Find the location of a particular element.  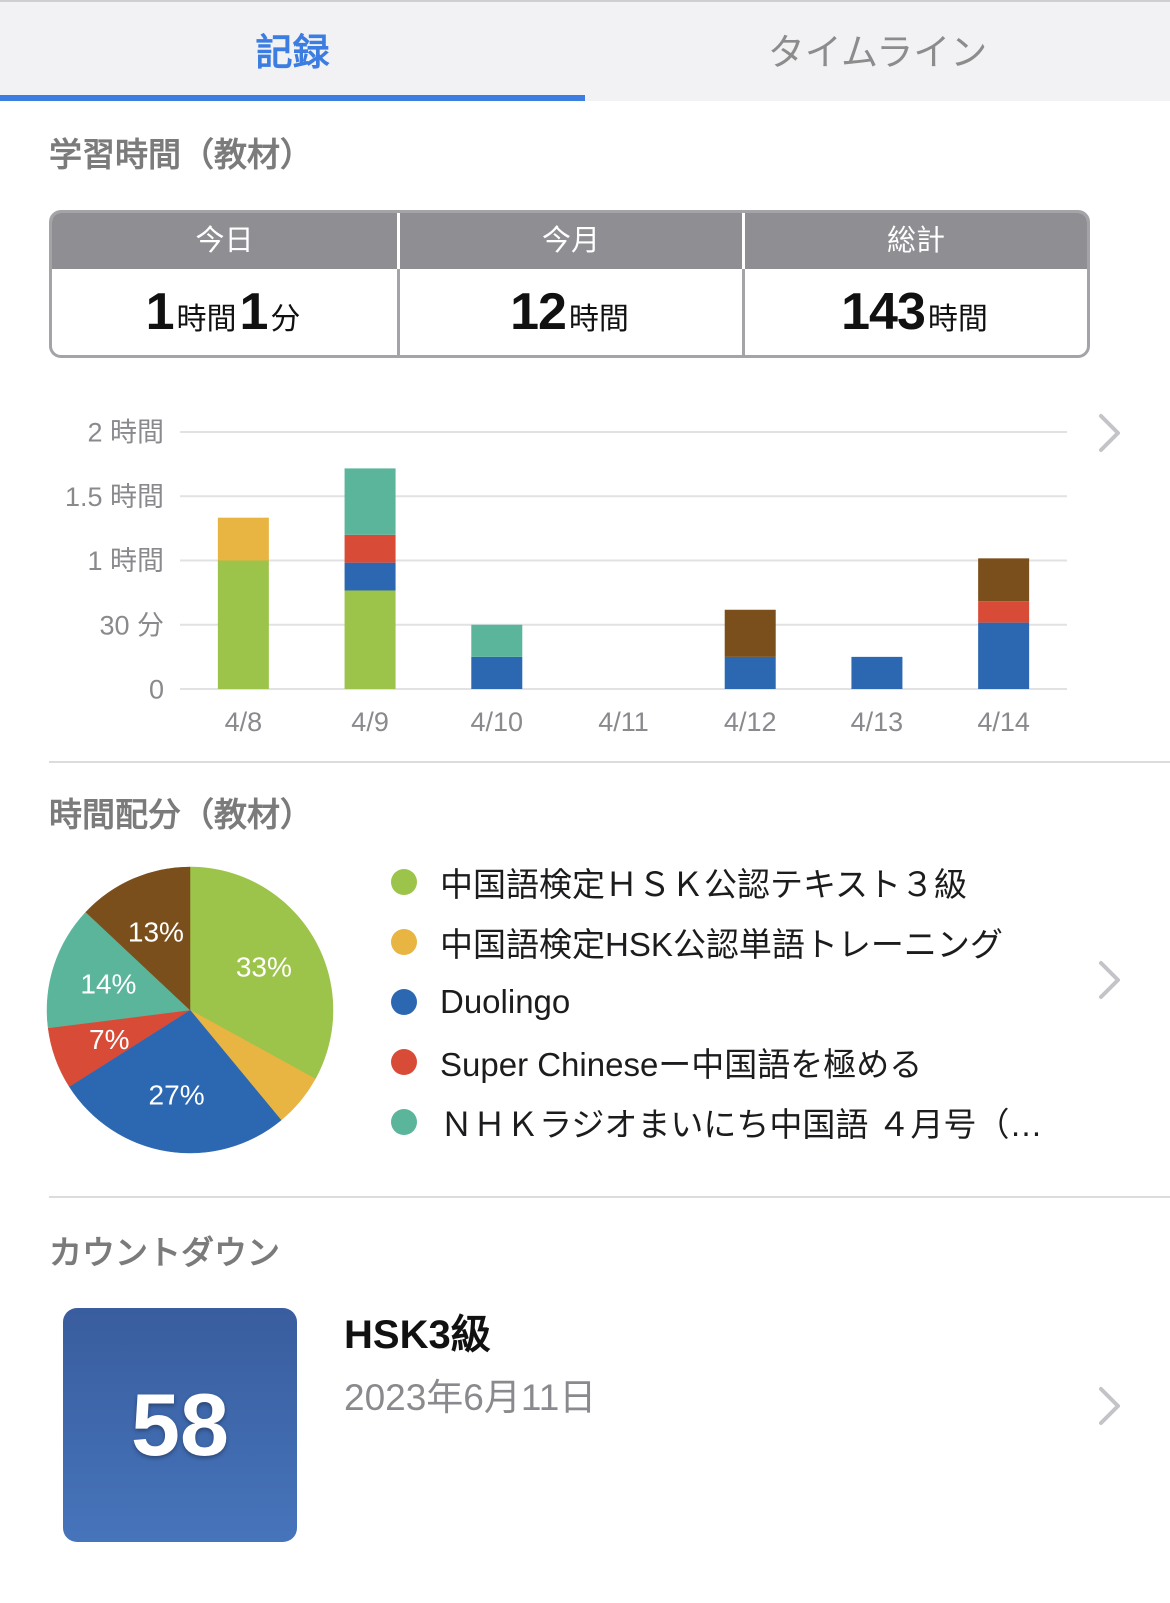

stat-today-minutes: 1 is located at coordinates (254, 312).